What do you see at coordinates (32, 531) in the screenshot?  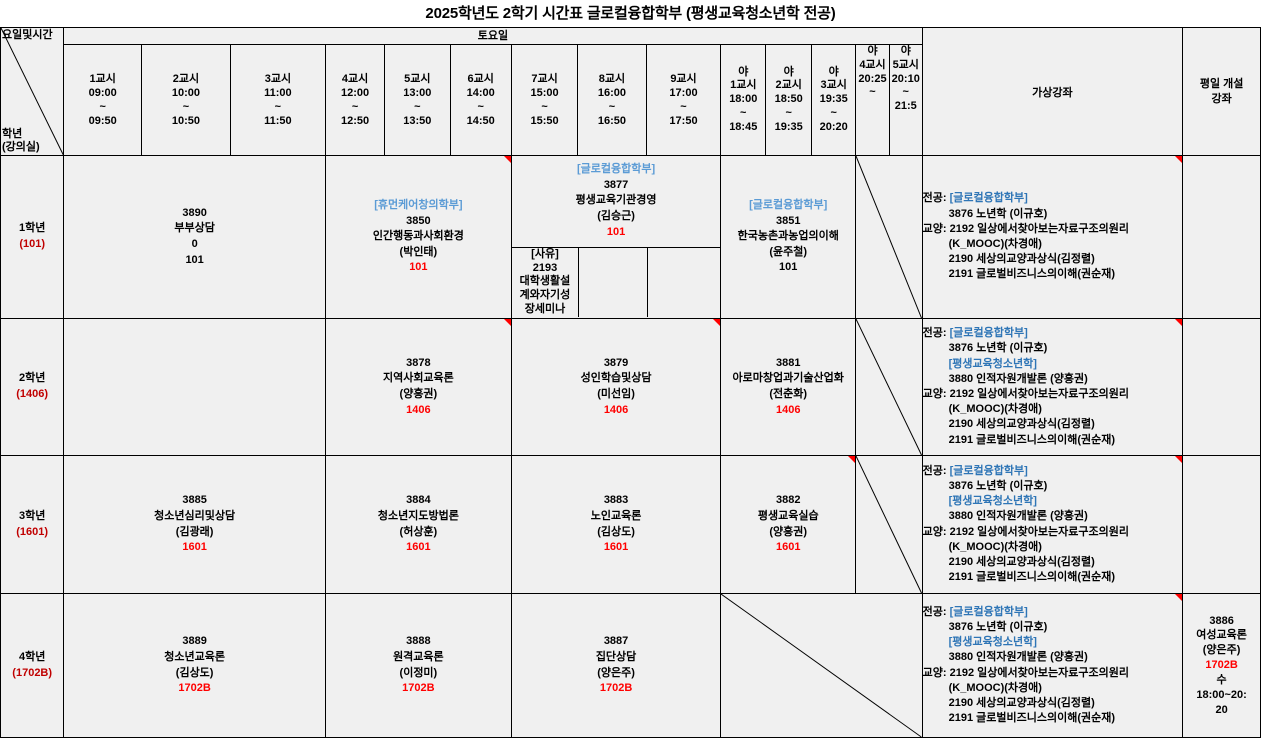 I see `year-room: (1601)` at bounding box center [32, 531].